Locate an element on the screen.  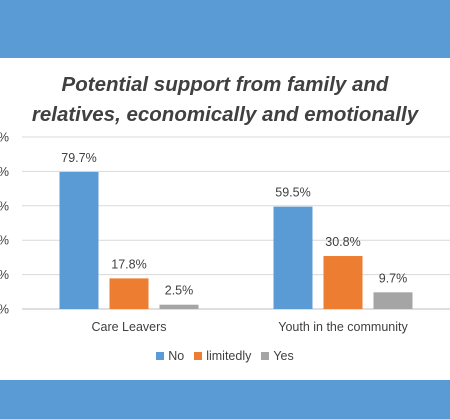
data-label: 30.8% is located at coordinates (342, 242).